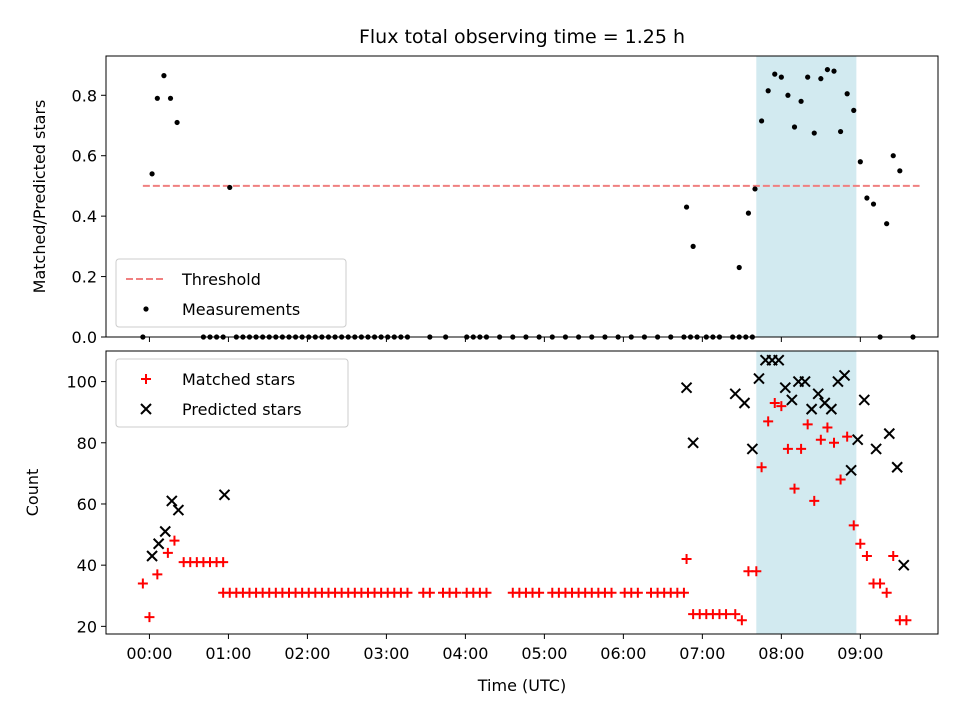 This screenshot has height=720, width=960. What do you see at coordinates (307, 653) in the screenshot?
I see `x-tick-label: 02:00` at bounding box center [307, 653].